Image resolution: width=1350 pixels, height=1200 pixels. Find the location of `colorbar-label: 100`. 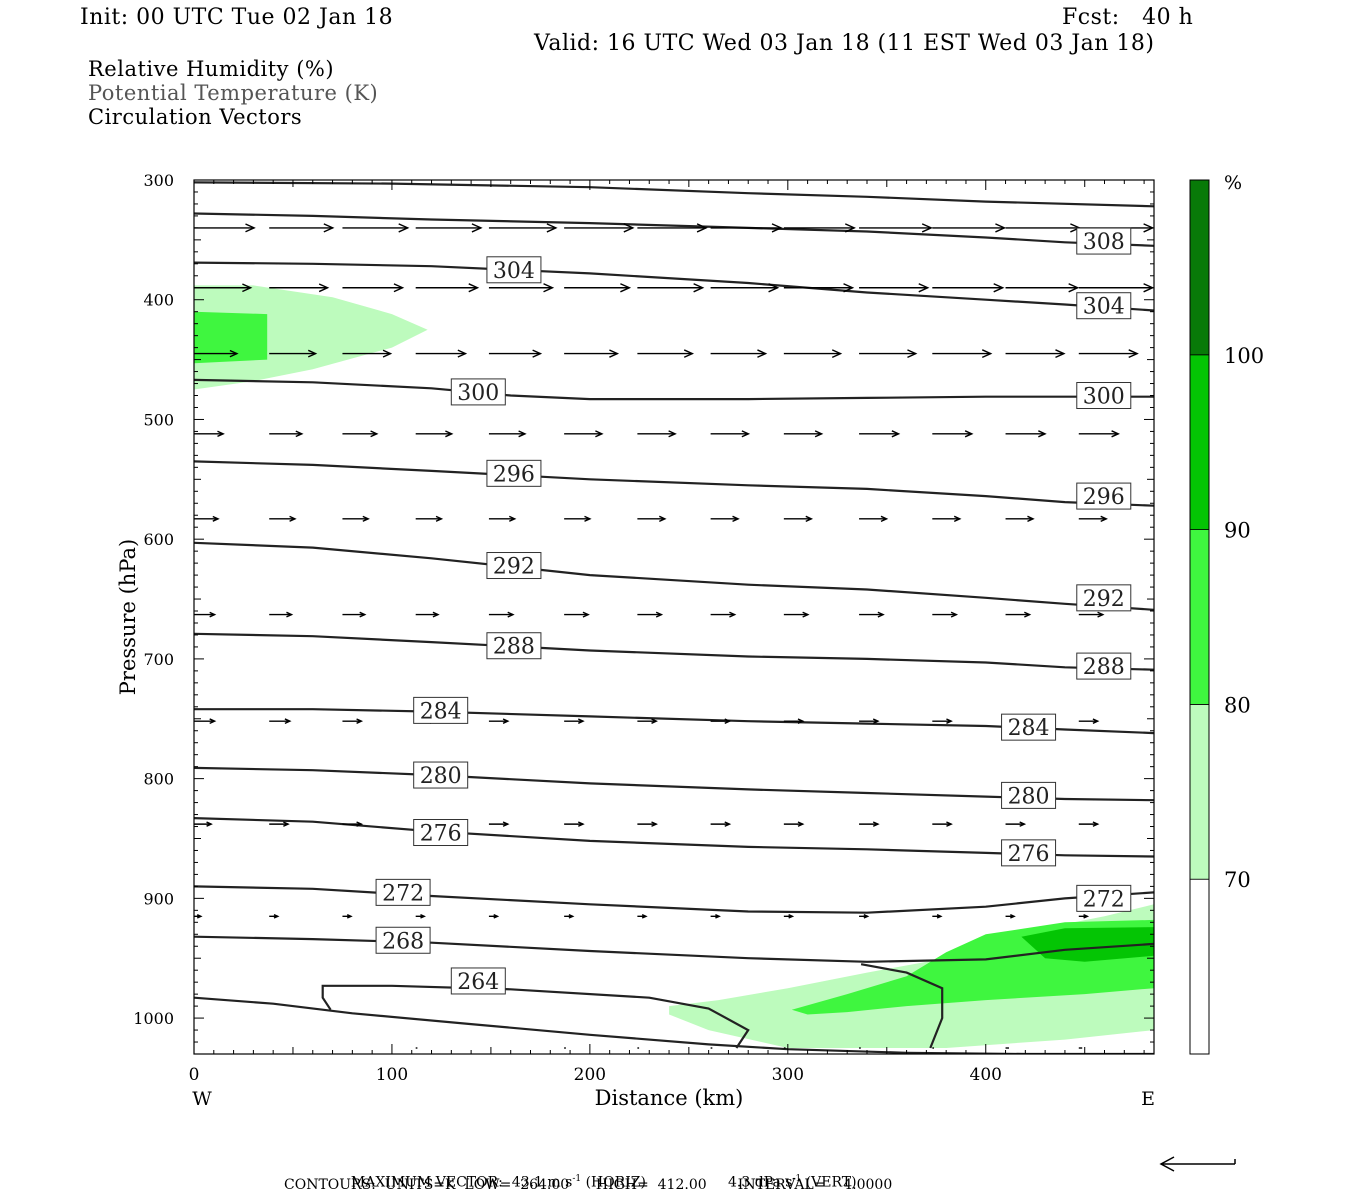

colorbar-label: 100 is located at coordinates (1244, 356).